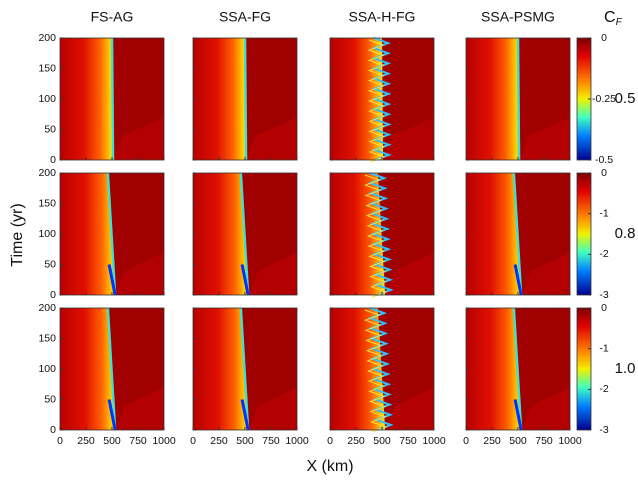 The image size is (638, 486). I want to click on colorbar-title: CF, so click(613, 18).